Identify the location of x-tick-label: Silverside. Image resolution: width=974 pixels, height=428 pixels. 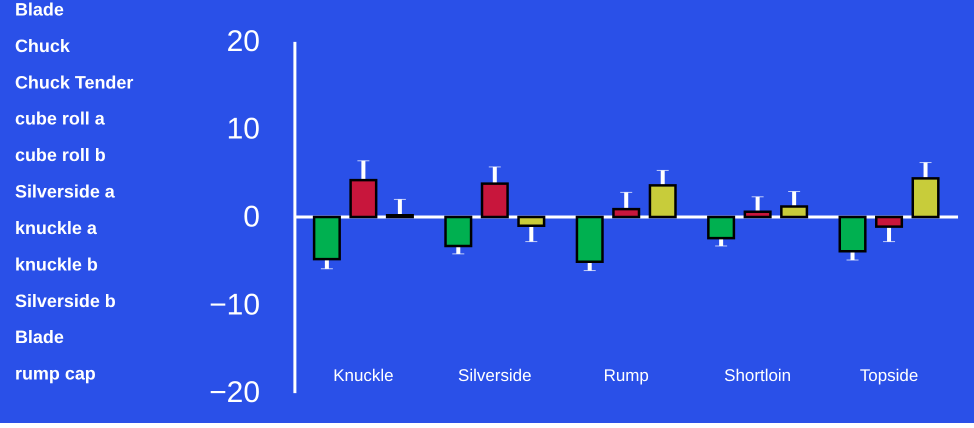
(495, 376).